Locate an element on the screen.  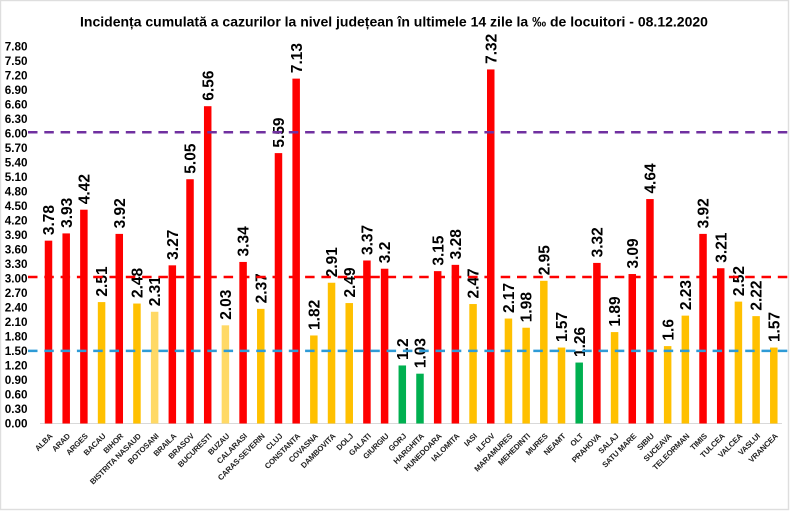
svg-text: 5.40 is located at coordinates (16, 163).